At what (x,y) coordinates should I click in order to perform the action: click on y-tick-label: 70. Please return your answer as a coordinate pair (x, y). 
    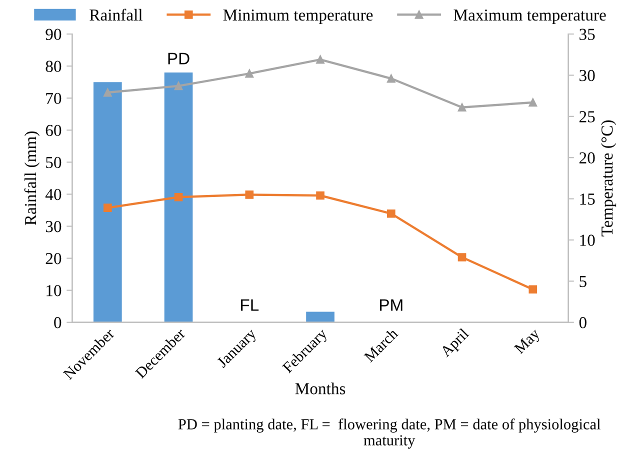
    Looking at the image, I should click on (54, 98).